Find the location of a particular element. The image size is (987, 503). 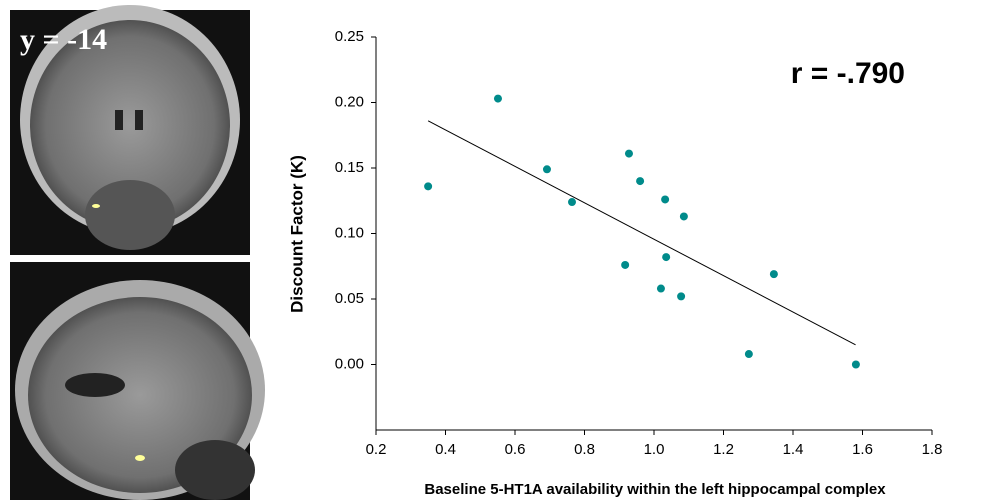

x-tick-label: 0.6 is located at coordinates (515, 449).